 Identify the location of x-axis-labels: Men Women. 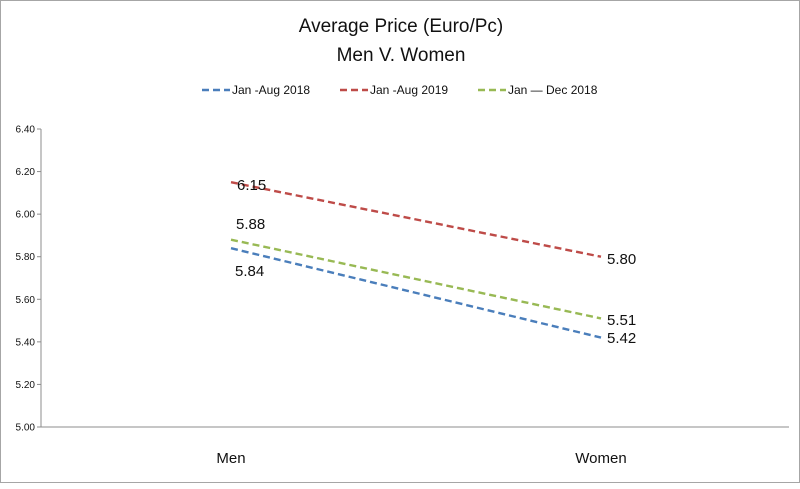
(421, 458).